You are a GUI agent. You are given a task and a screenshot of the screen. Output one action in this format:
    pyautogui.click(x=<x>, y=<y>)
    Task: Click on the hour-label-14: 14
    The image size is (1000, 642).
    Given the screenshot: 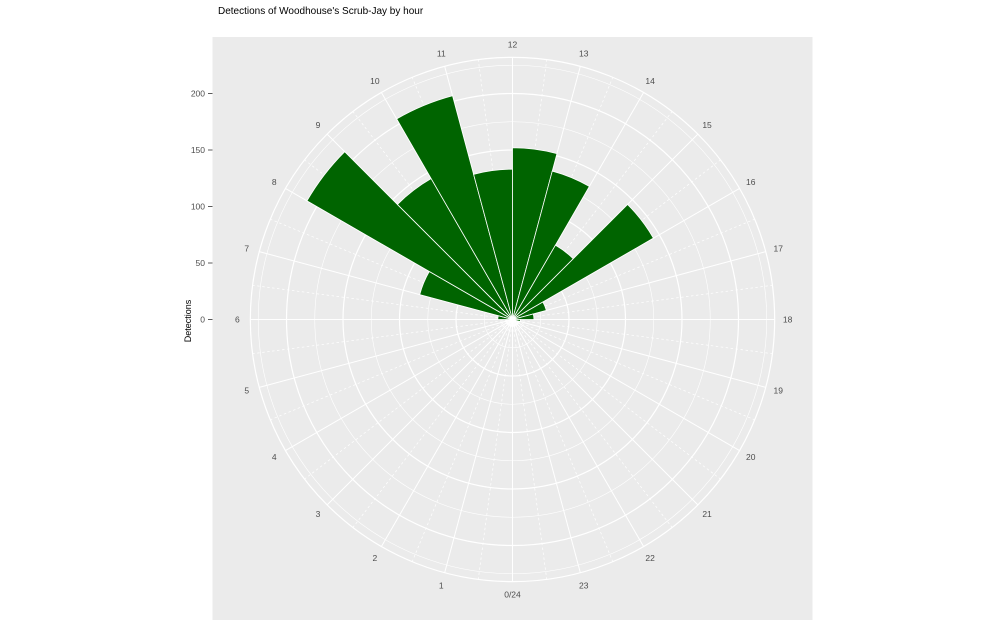 What is the action you would take?
    pyautogui.click(x=650, y=81)
    